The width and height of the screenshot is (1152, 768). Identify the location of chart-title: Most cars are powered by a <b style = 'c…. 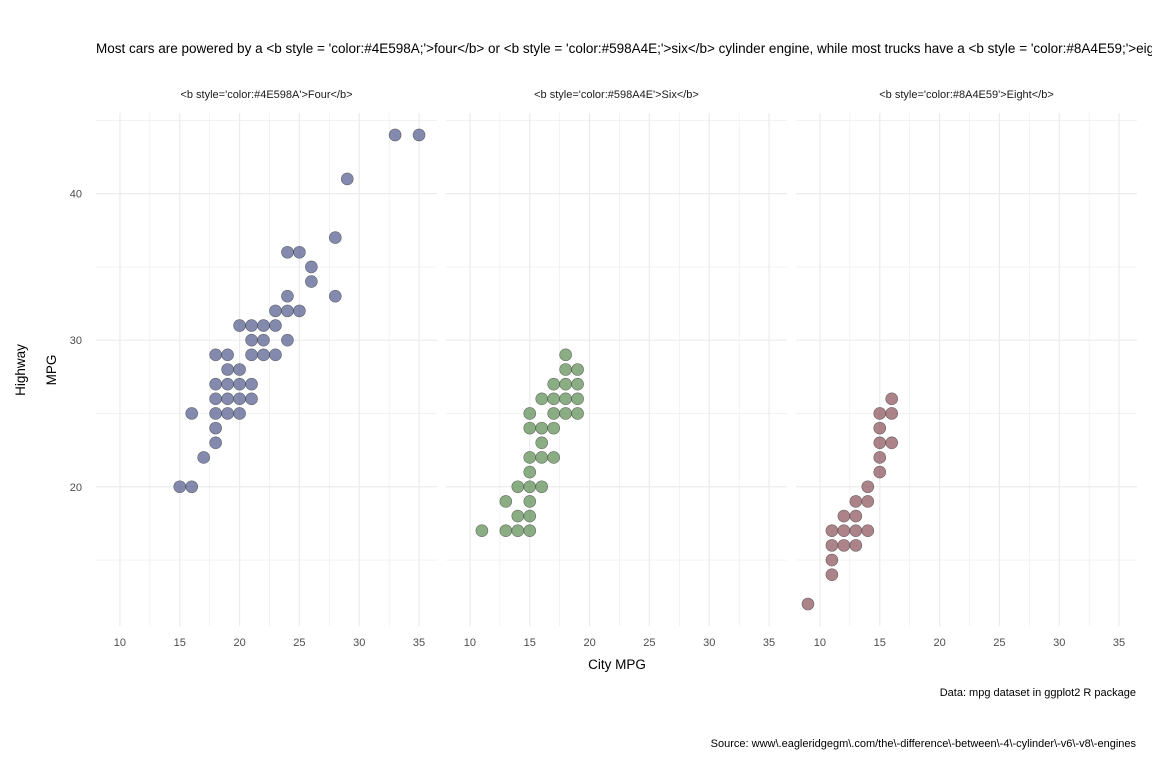
(624, 48).